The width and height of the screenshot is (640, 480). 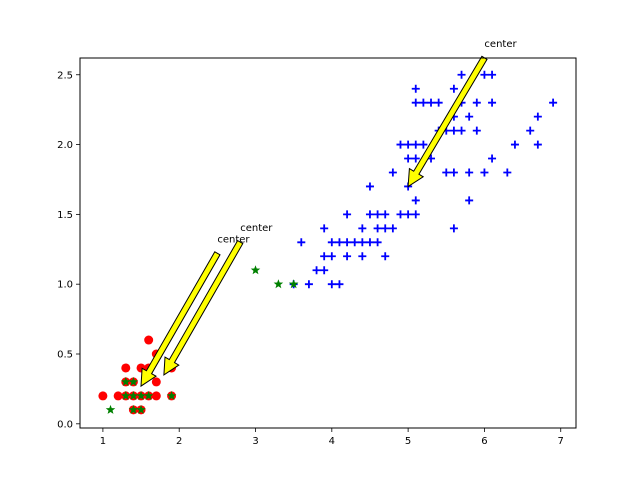 What do you see at coordinates (408, 441) in the screenshot?
I see `x-tick-label: 5` at bounding box center [408, 441].